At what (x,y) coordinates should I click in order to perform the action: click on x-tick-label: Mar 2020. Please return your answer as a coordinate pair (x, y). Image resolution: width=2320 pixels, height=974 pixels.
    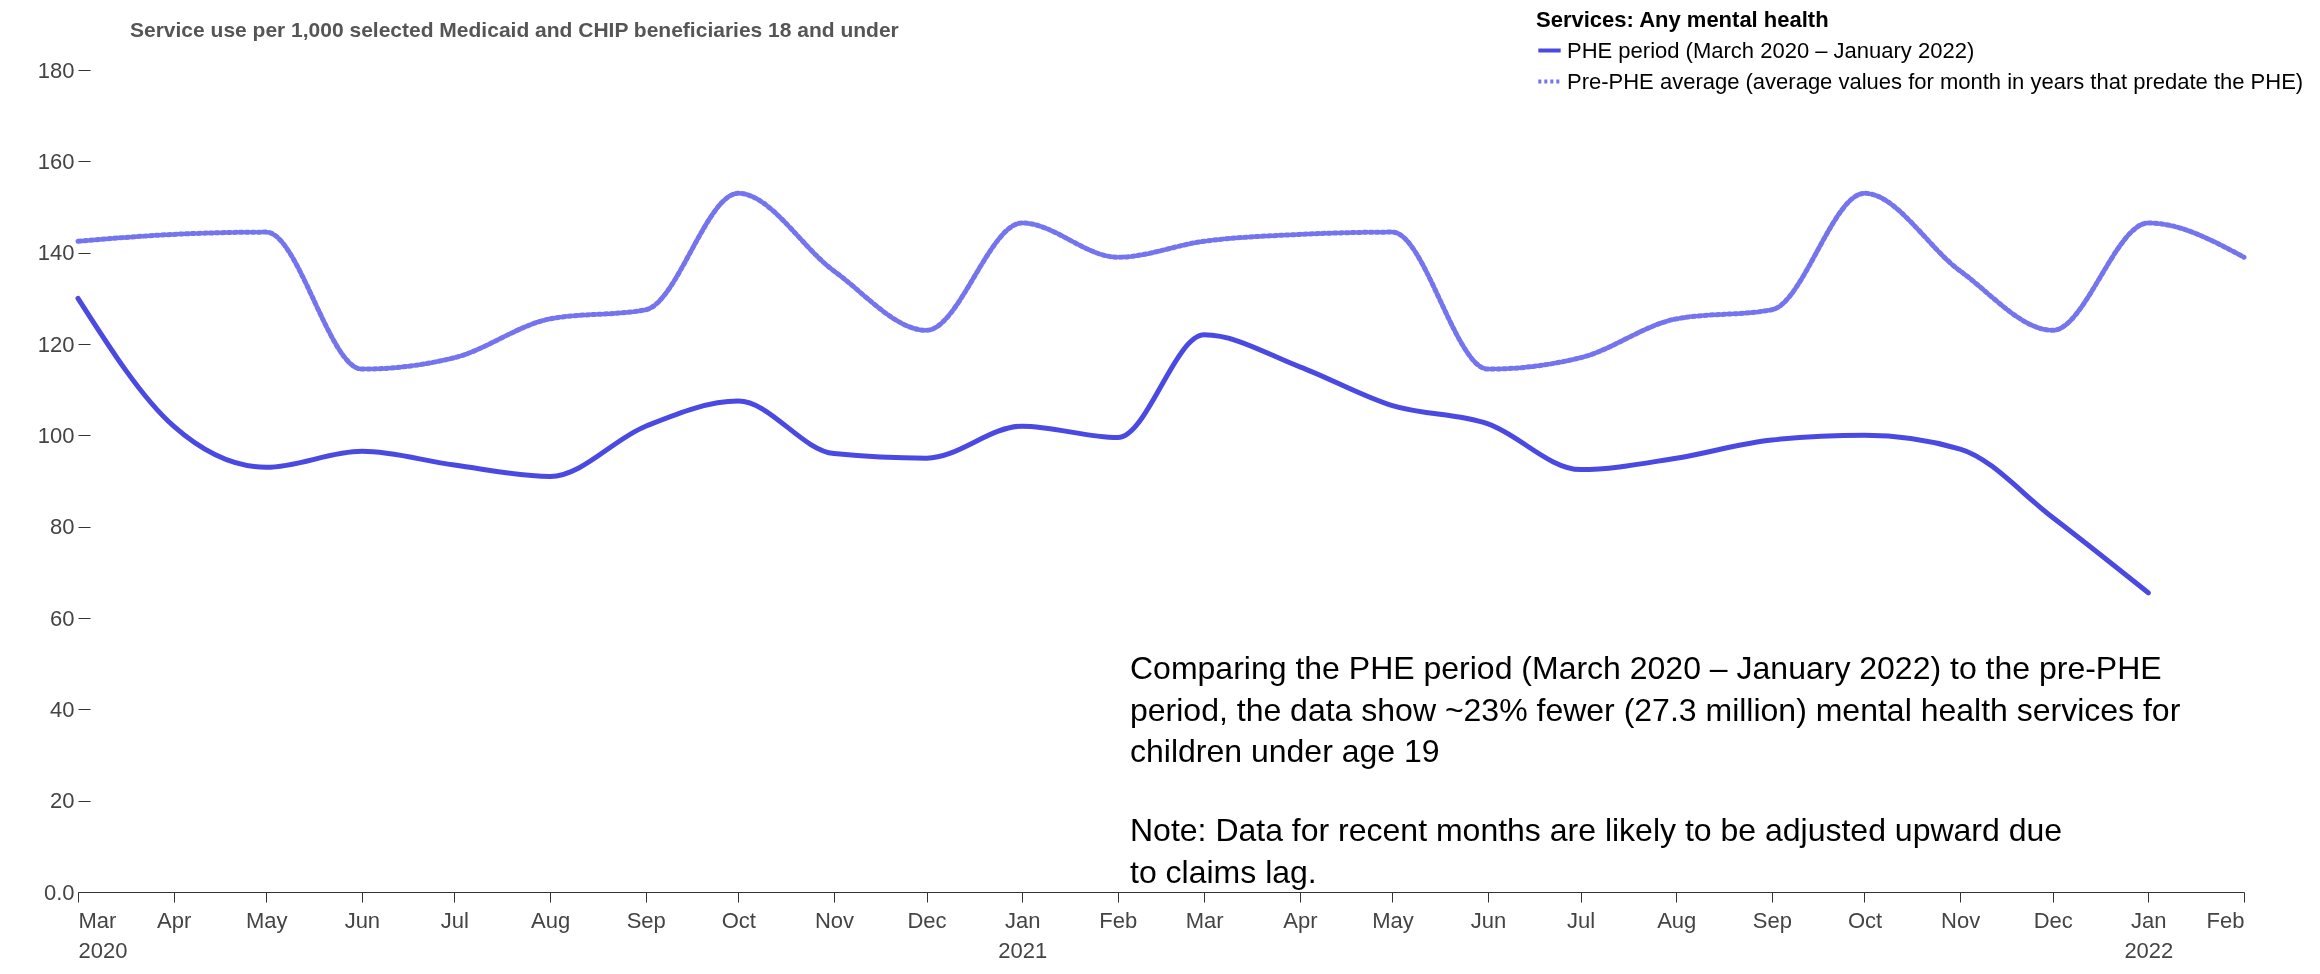
    Looking at the image, I should click on (103, 935).